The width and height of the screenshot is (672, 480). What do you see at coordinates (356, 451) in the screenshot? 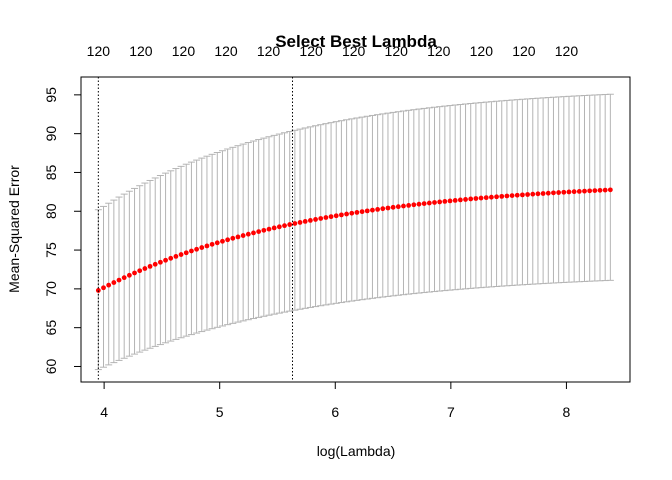
I see `x-axis-label: log(Lambda)` at bounding box center [356, 451].